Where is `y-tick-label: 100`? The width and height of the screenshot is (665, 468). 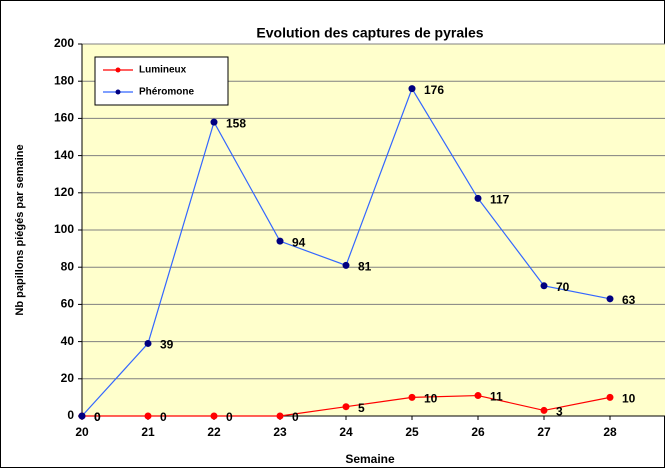
y-tick-label: 100 is located at coordinates (64, 229).